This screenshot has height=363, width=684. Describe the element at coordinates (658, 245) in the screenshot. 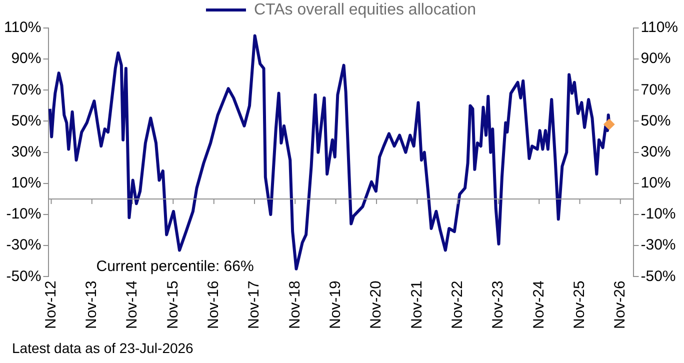

I see `y2-tick-label: -30%` at that location.